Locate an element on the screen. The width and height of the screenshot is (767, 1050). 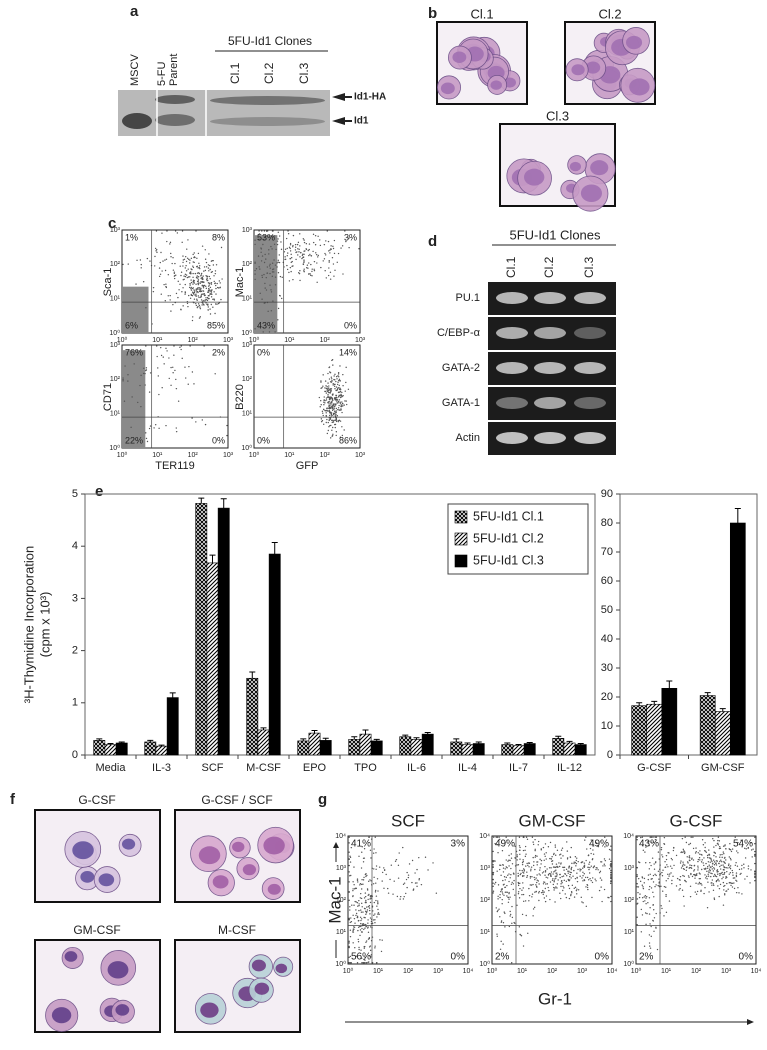
y-tick-label: 10⁰ is located at coordinates (114, 448).